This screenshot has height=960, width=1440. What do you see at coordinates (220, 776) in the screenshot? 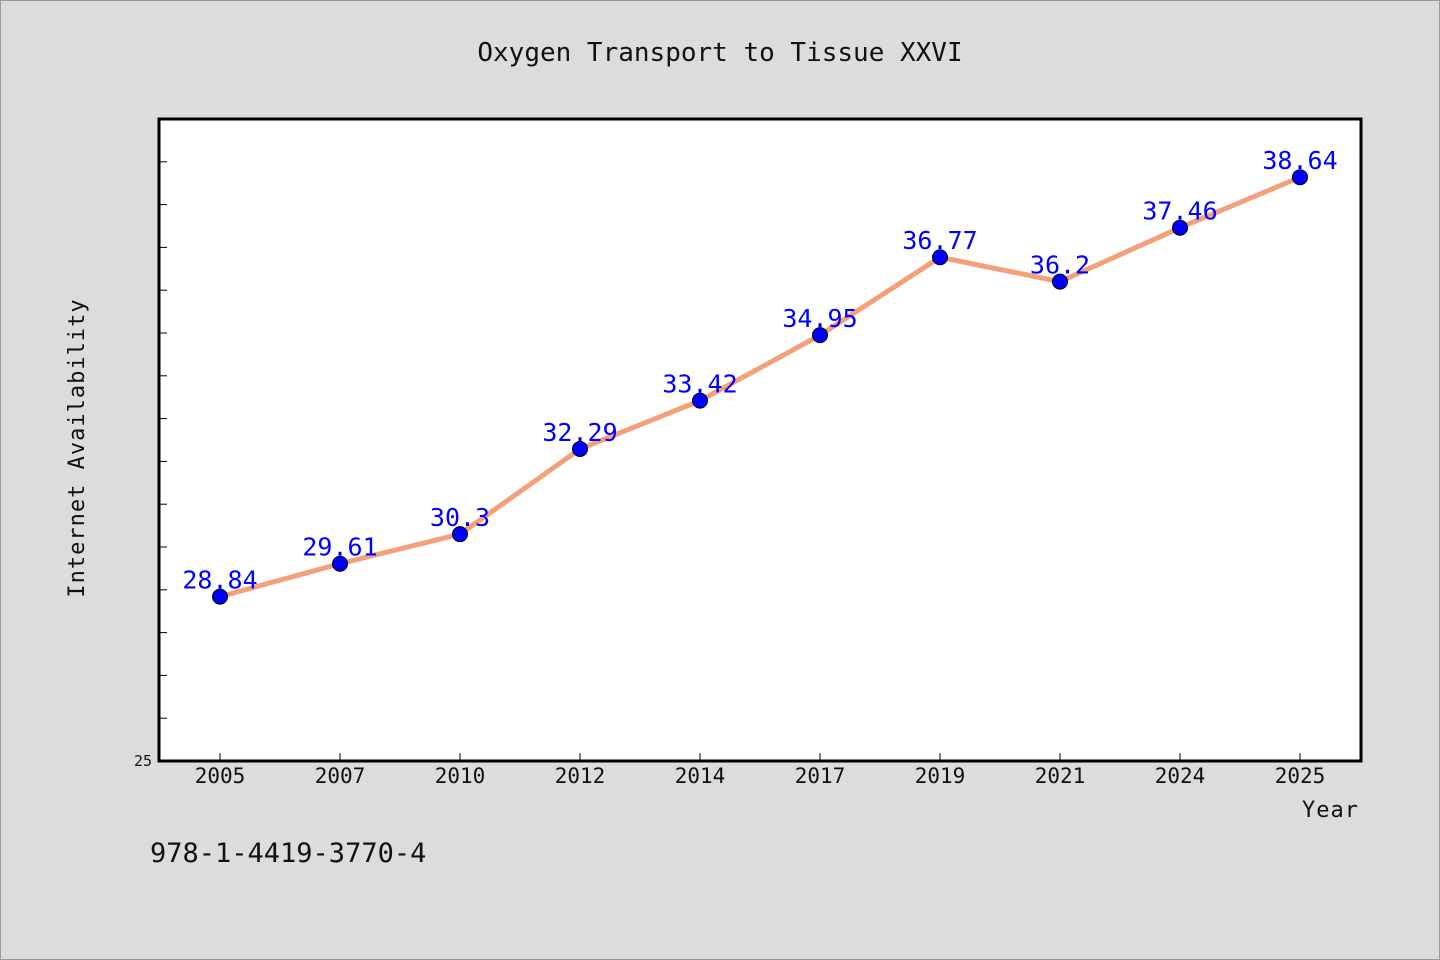
I see `x-tick-label: 2005` at bounding box center [220, 776].